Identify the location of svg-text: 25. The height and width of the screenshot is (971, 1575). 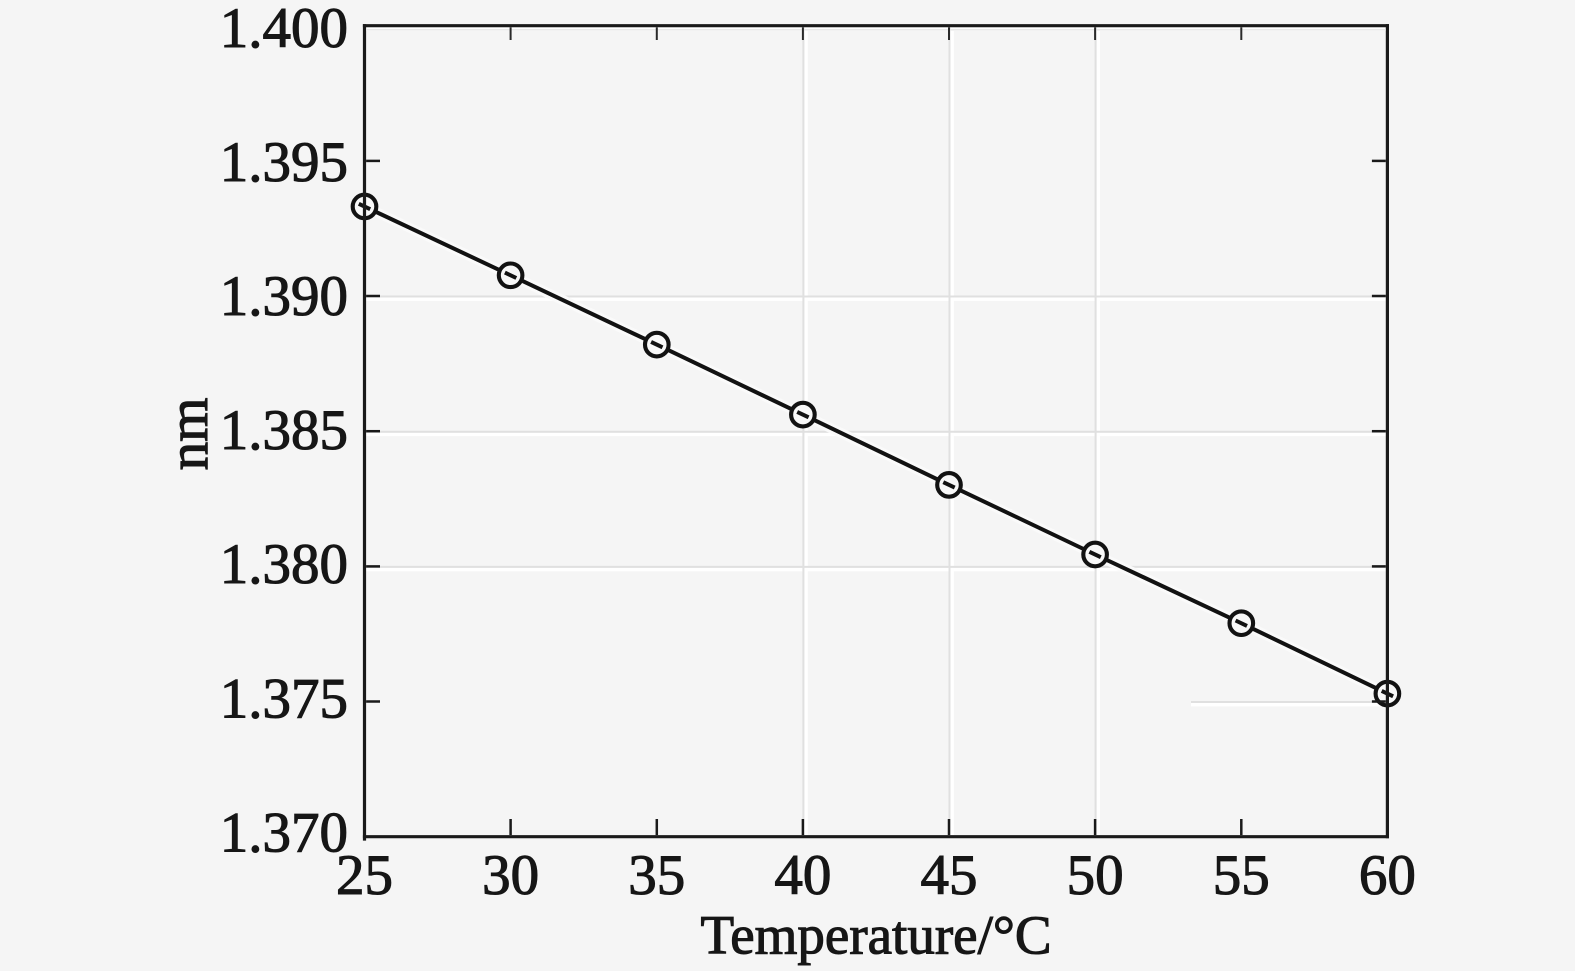
(364, 875).